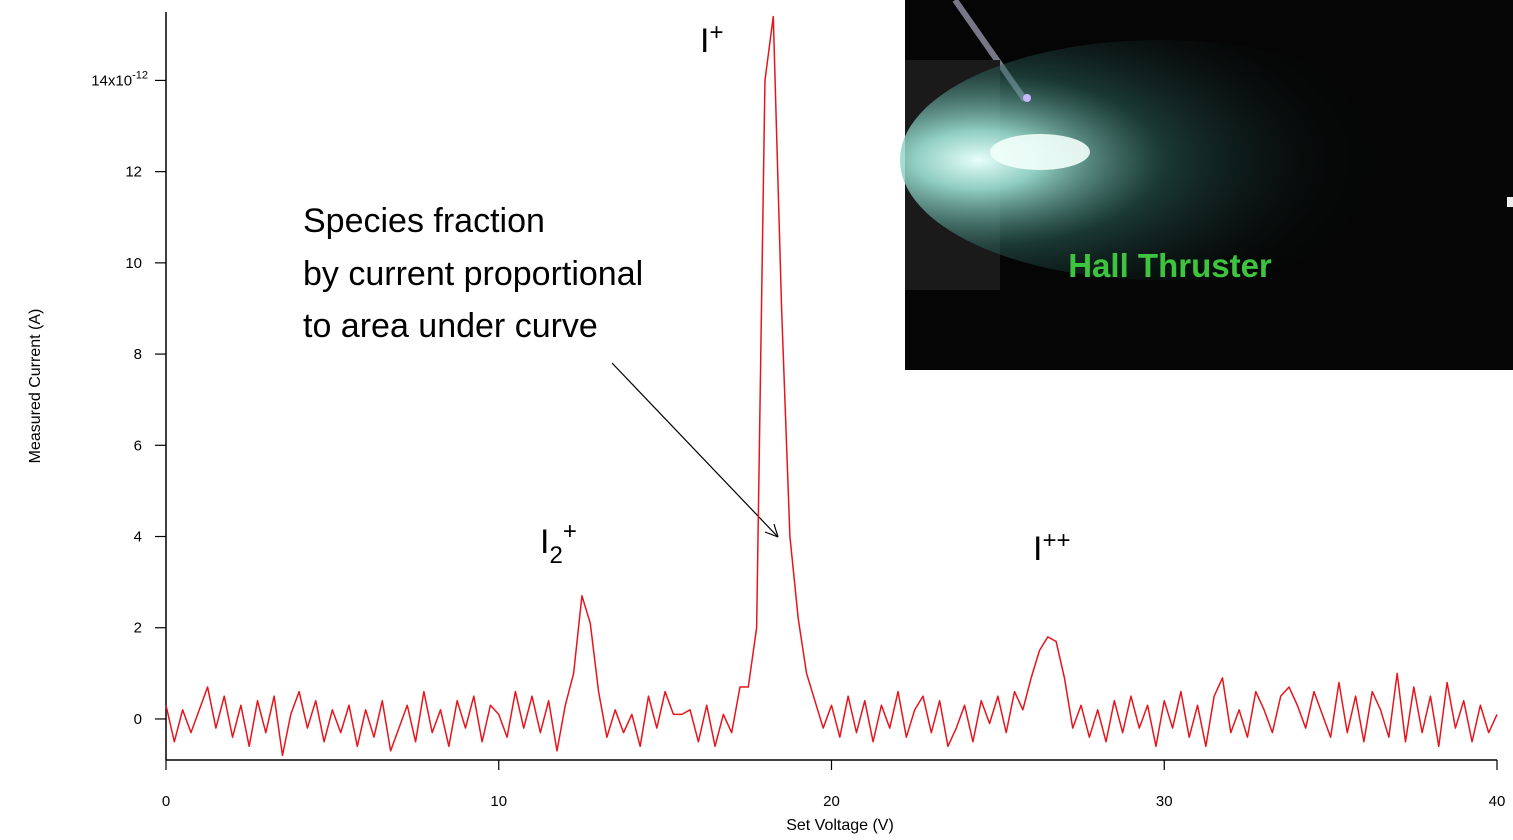 The image size is (1513, 840). I want to click on annotation-line: Species fraction, so click(424, 221).